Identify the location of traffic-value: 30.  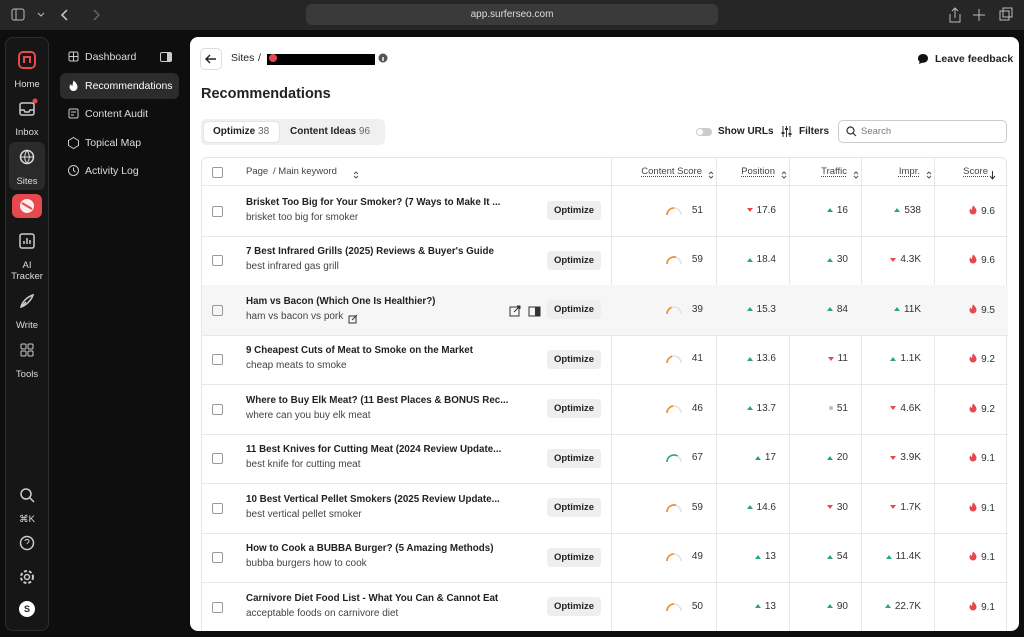
(842, 260).